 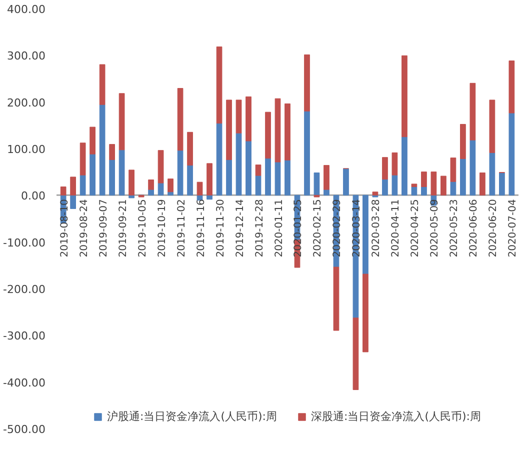 I want to click on y-tick-label: -200.00, so click(x=24, y=289).